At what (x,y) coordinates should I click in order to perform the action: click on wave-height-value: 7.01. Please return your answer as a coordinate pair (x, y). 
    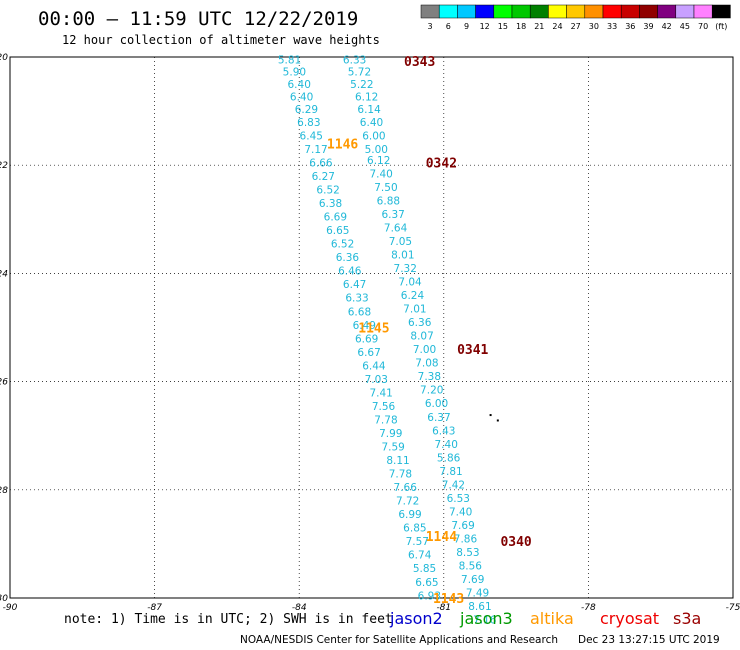
    Looking at the image, I should click on (414, 310).